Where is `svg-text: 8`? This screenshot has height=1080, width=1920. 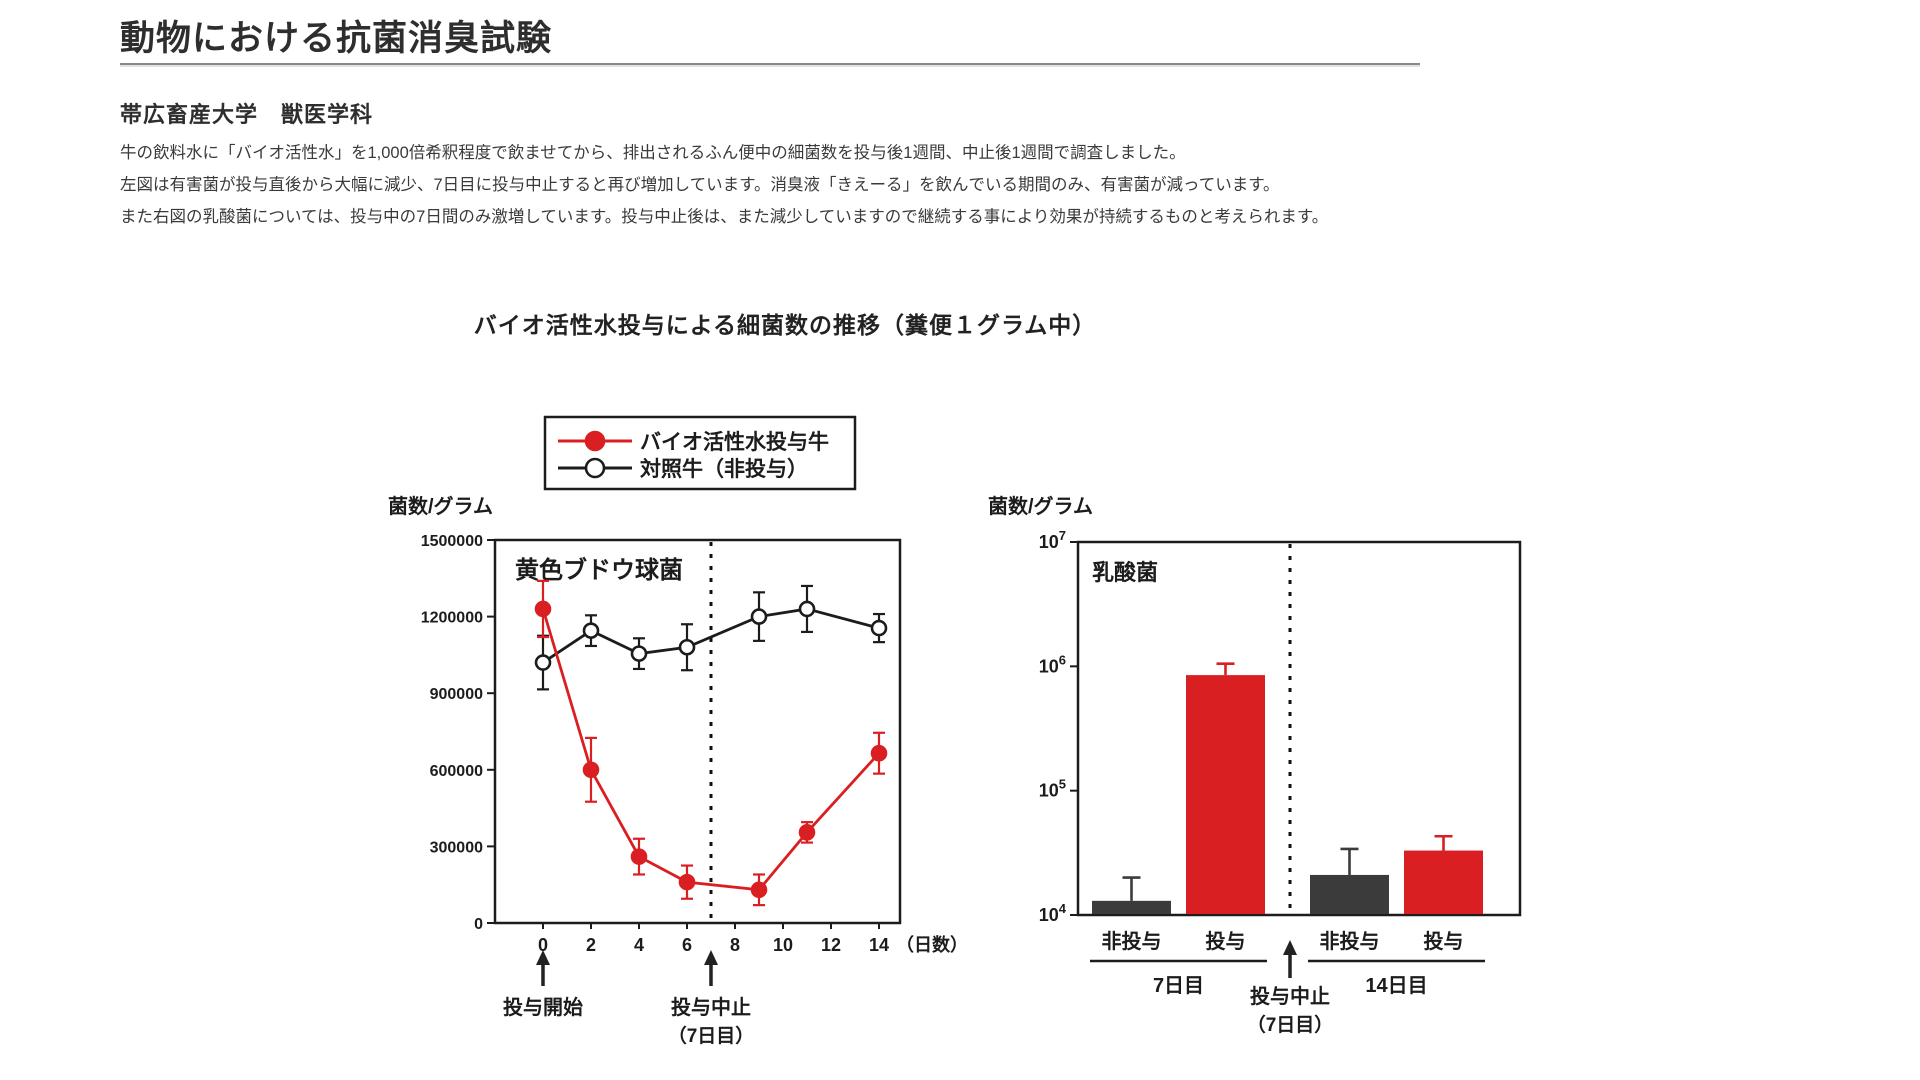
svg-text: 8 is located at coordinates (735, 945).